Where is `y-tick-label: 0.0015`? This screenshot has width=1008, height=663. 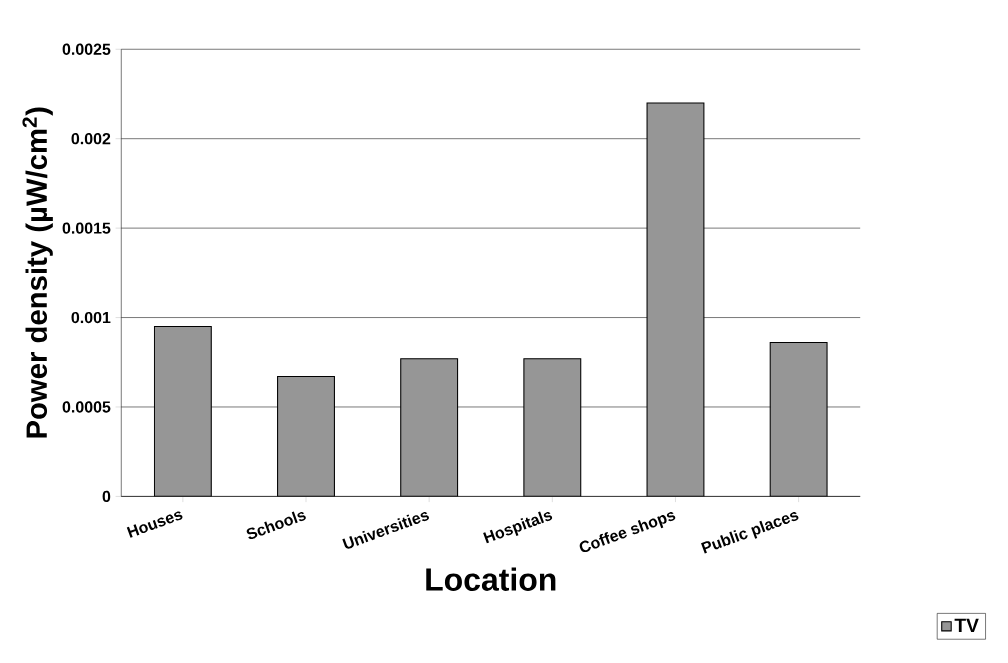 y-tick-label: 0.0015 is located at coordinates (86, 228).